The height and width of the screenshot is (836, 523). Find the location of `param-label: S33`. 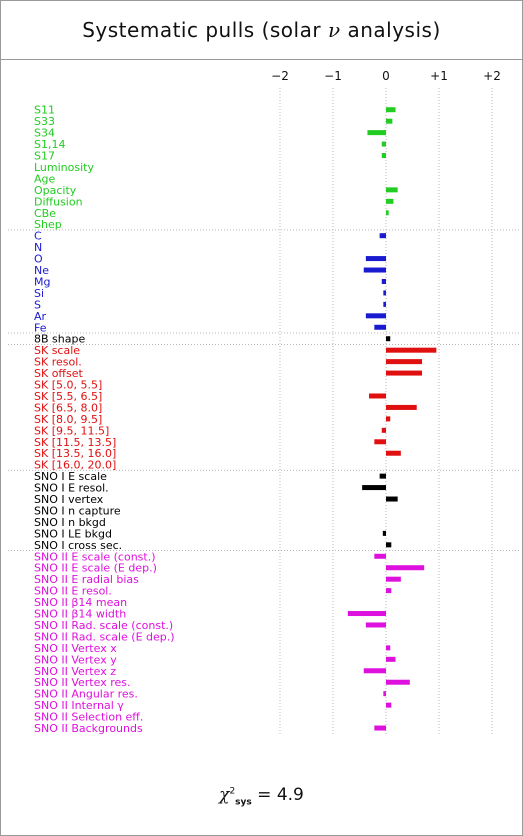

param-label: S33 is located at coordinates (44, 121).